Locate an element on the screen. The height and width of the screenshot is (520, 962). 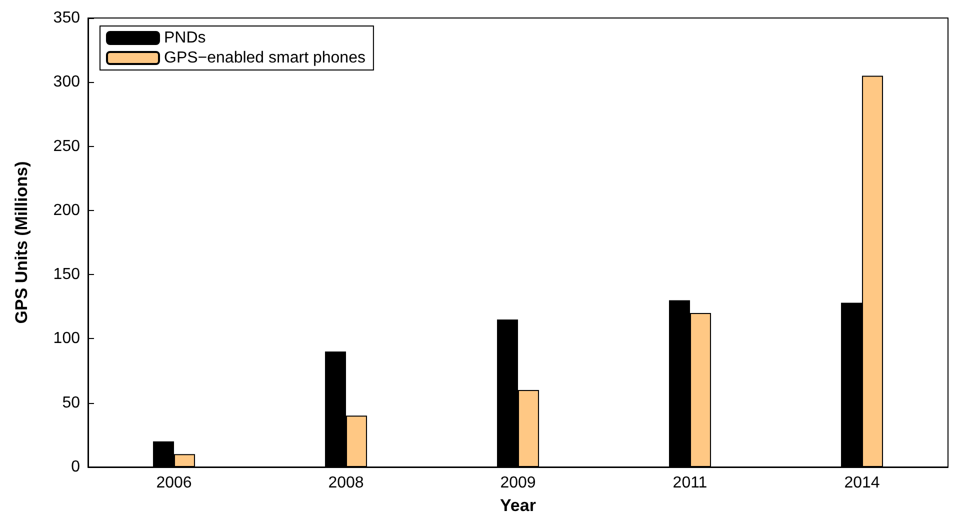
y-tick-label: 350 is located at coordinates (66, 18).